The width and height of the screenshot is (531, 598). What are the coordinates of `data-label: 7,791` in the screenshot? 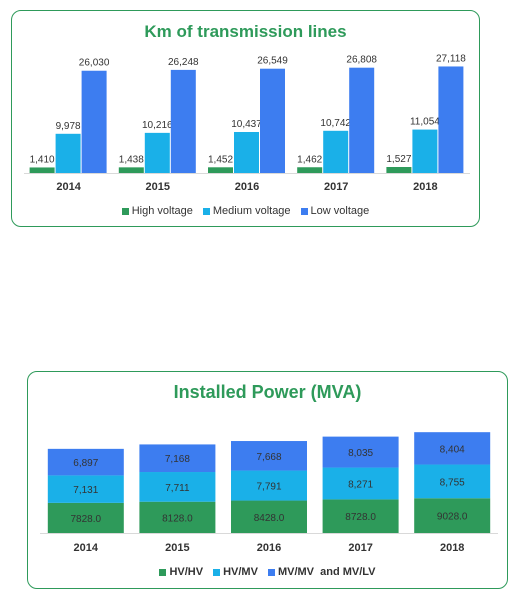 It's located at (268, 487).